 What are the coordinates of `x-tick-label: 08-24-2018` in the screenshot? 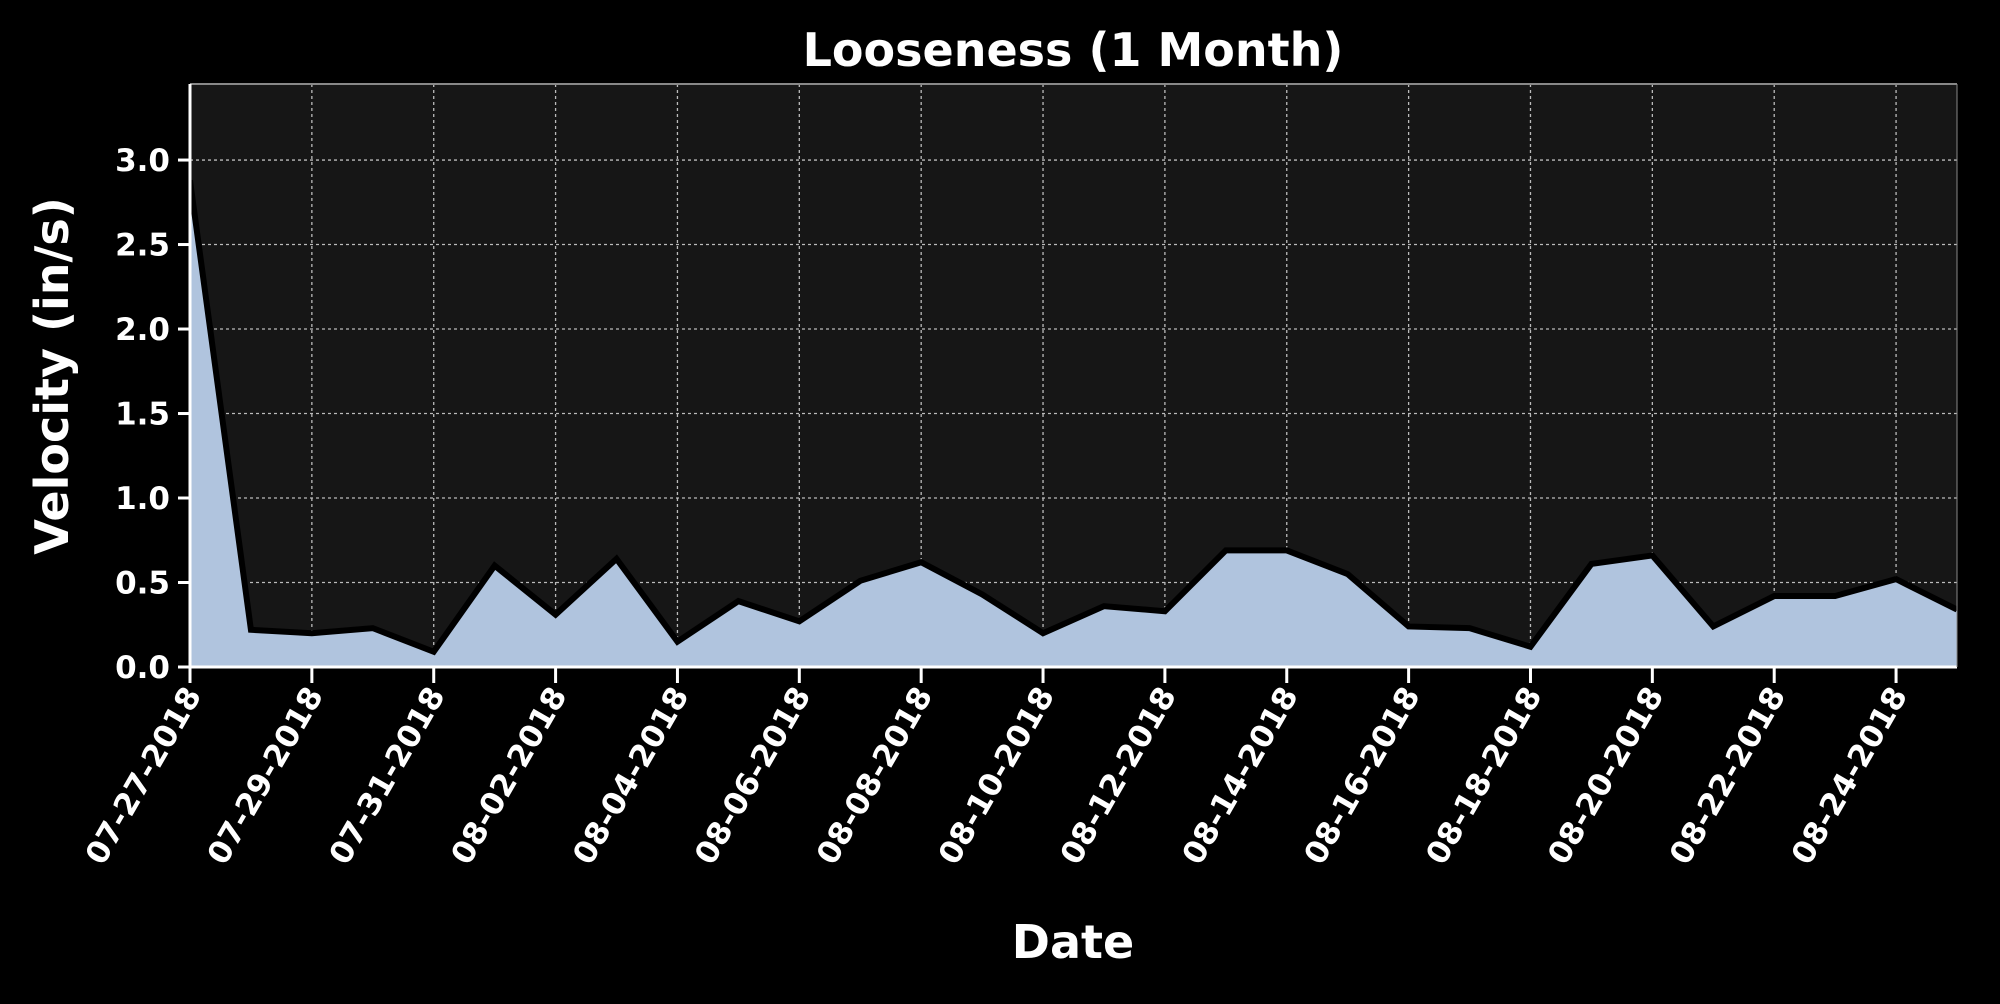 It's located at (1850, 776).